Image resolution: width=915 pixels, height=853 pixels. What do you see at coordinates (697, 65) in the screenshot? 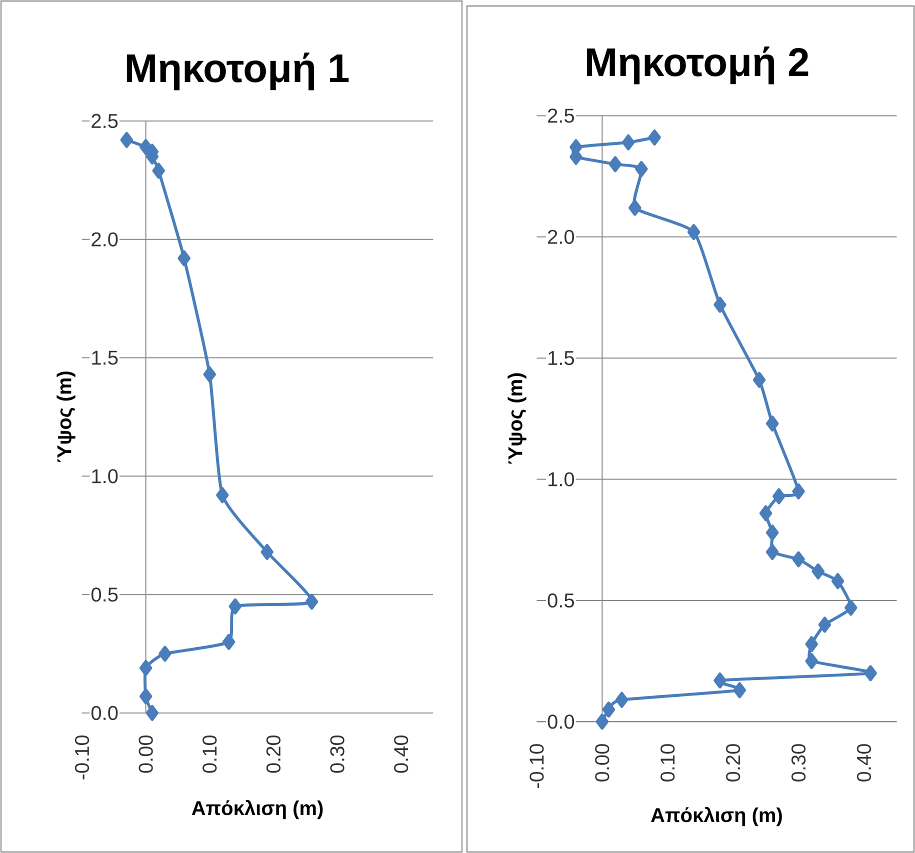
I see `chart-title: Μηκοτομή 2` at bounding box center [697, 65].